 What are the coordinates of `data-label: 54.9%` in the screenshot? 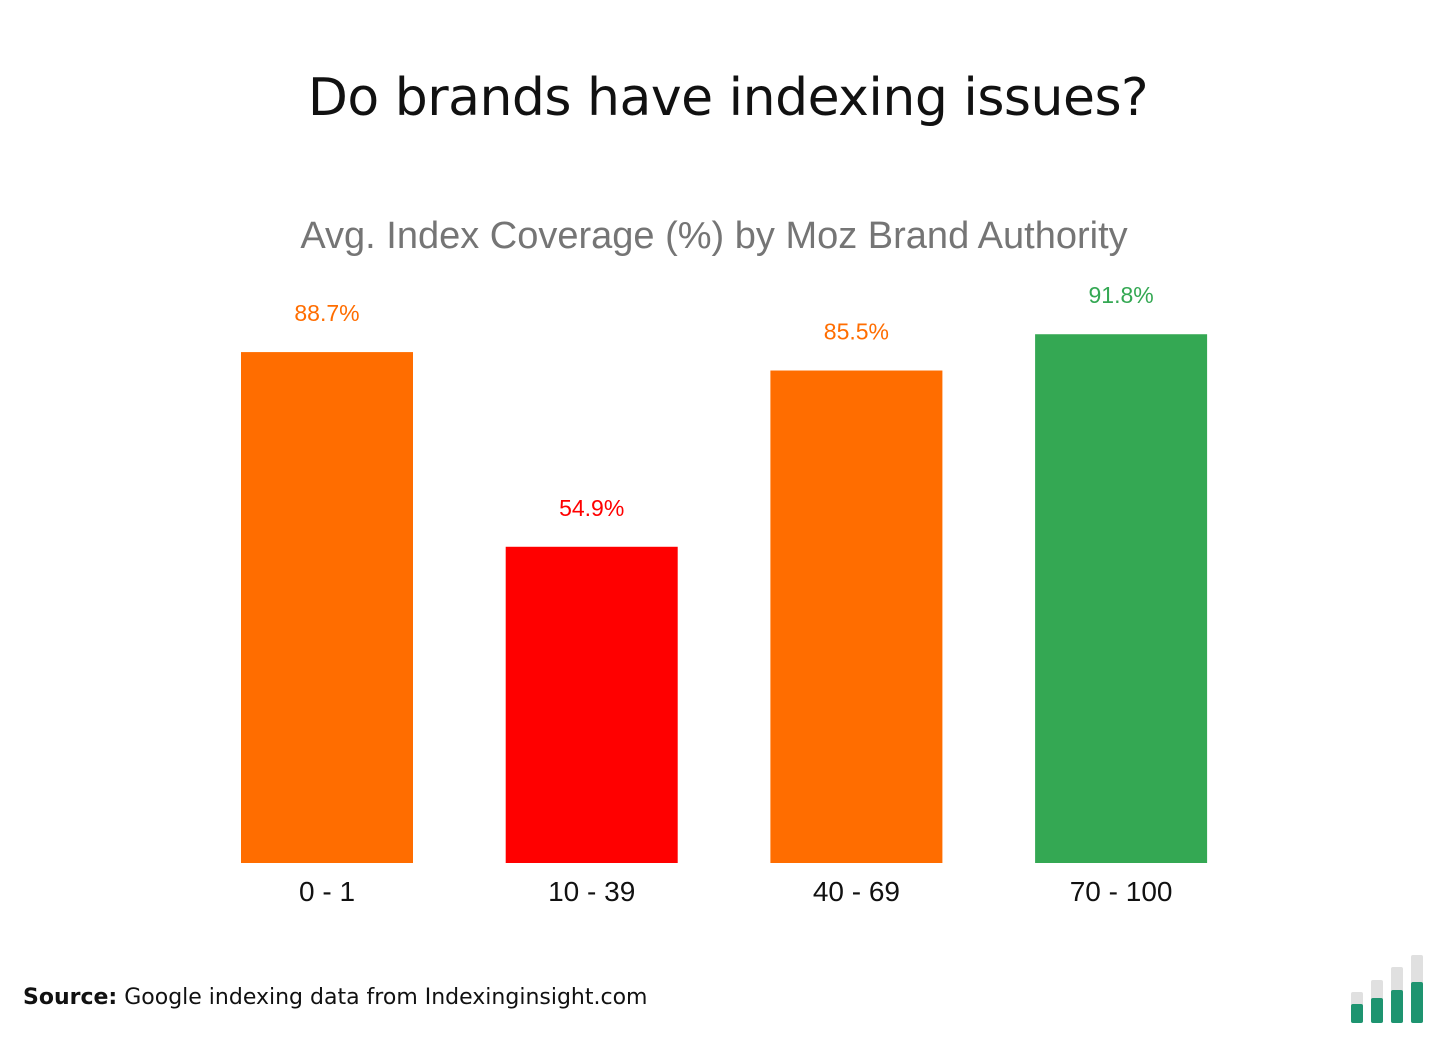 It's located at (591, 508).